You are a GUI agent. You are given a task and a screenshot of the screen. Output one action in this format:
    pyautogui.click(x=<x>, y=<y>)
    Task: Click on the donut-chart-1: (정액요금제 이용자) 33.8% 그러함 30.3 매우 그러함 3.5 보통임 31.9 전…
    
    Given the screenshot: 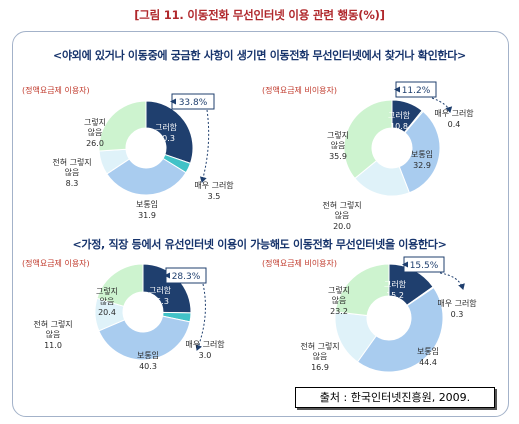 What is the action you would take?
    pyautogui.click(x=128, y=152)
    